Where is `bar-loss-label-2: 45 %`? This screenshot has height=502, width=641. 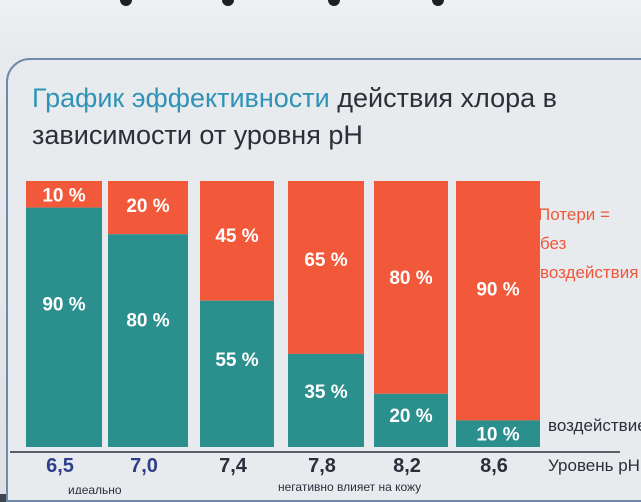
bar-loss-label-2: 45 % is located at coordinates (236, 236).